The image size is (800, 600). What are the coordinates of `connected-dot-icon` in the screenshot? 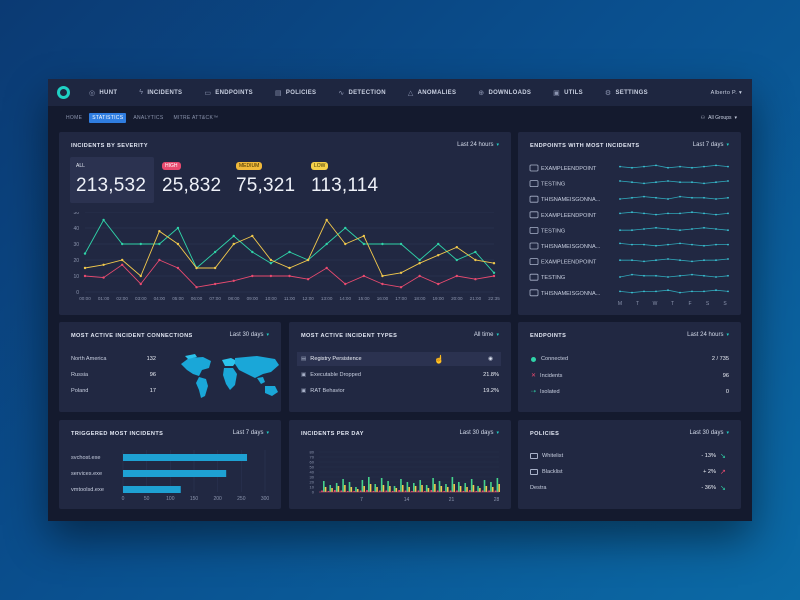 It's located at (533, 359).